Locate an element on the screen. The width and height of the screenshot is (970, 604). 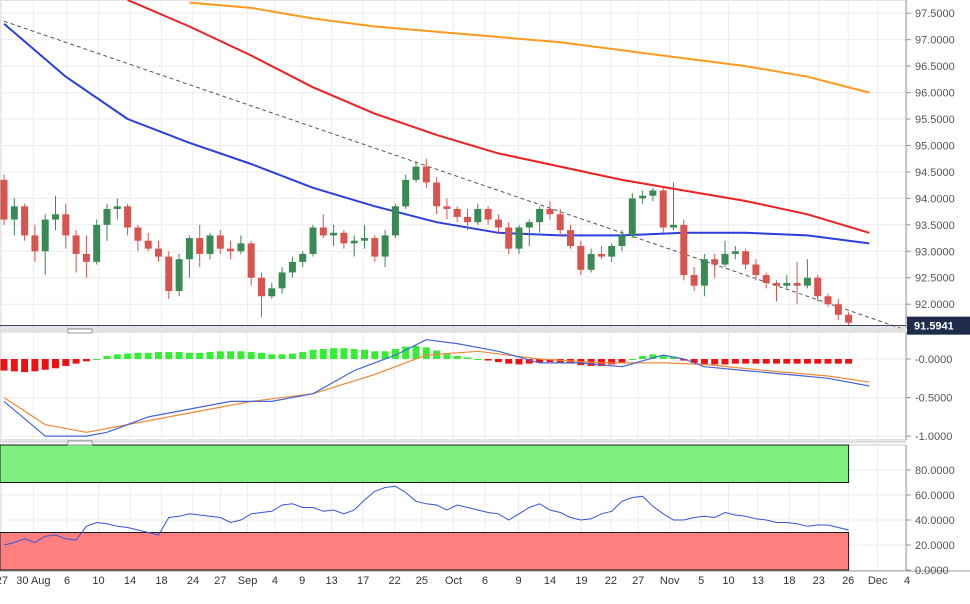
x-tick-label: 9 is located at coordinates (518, 581).